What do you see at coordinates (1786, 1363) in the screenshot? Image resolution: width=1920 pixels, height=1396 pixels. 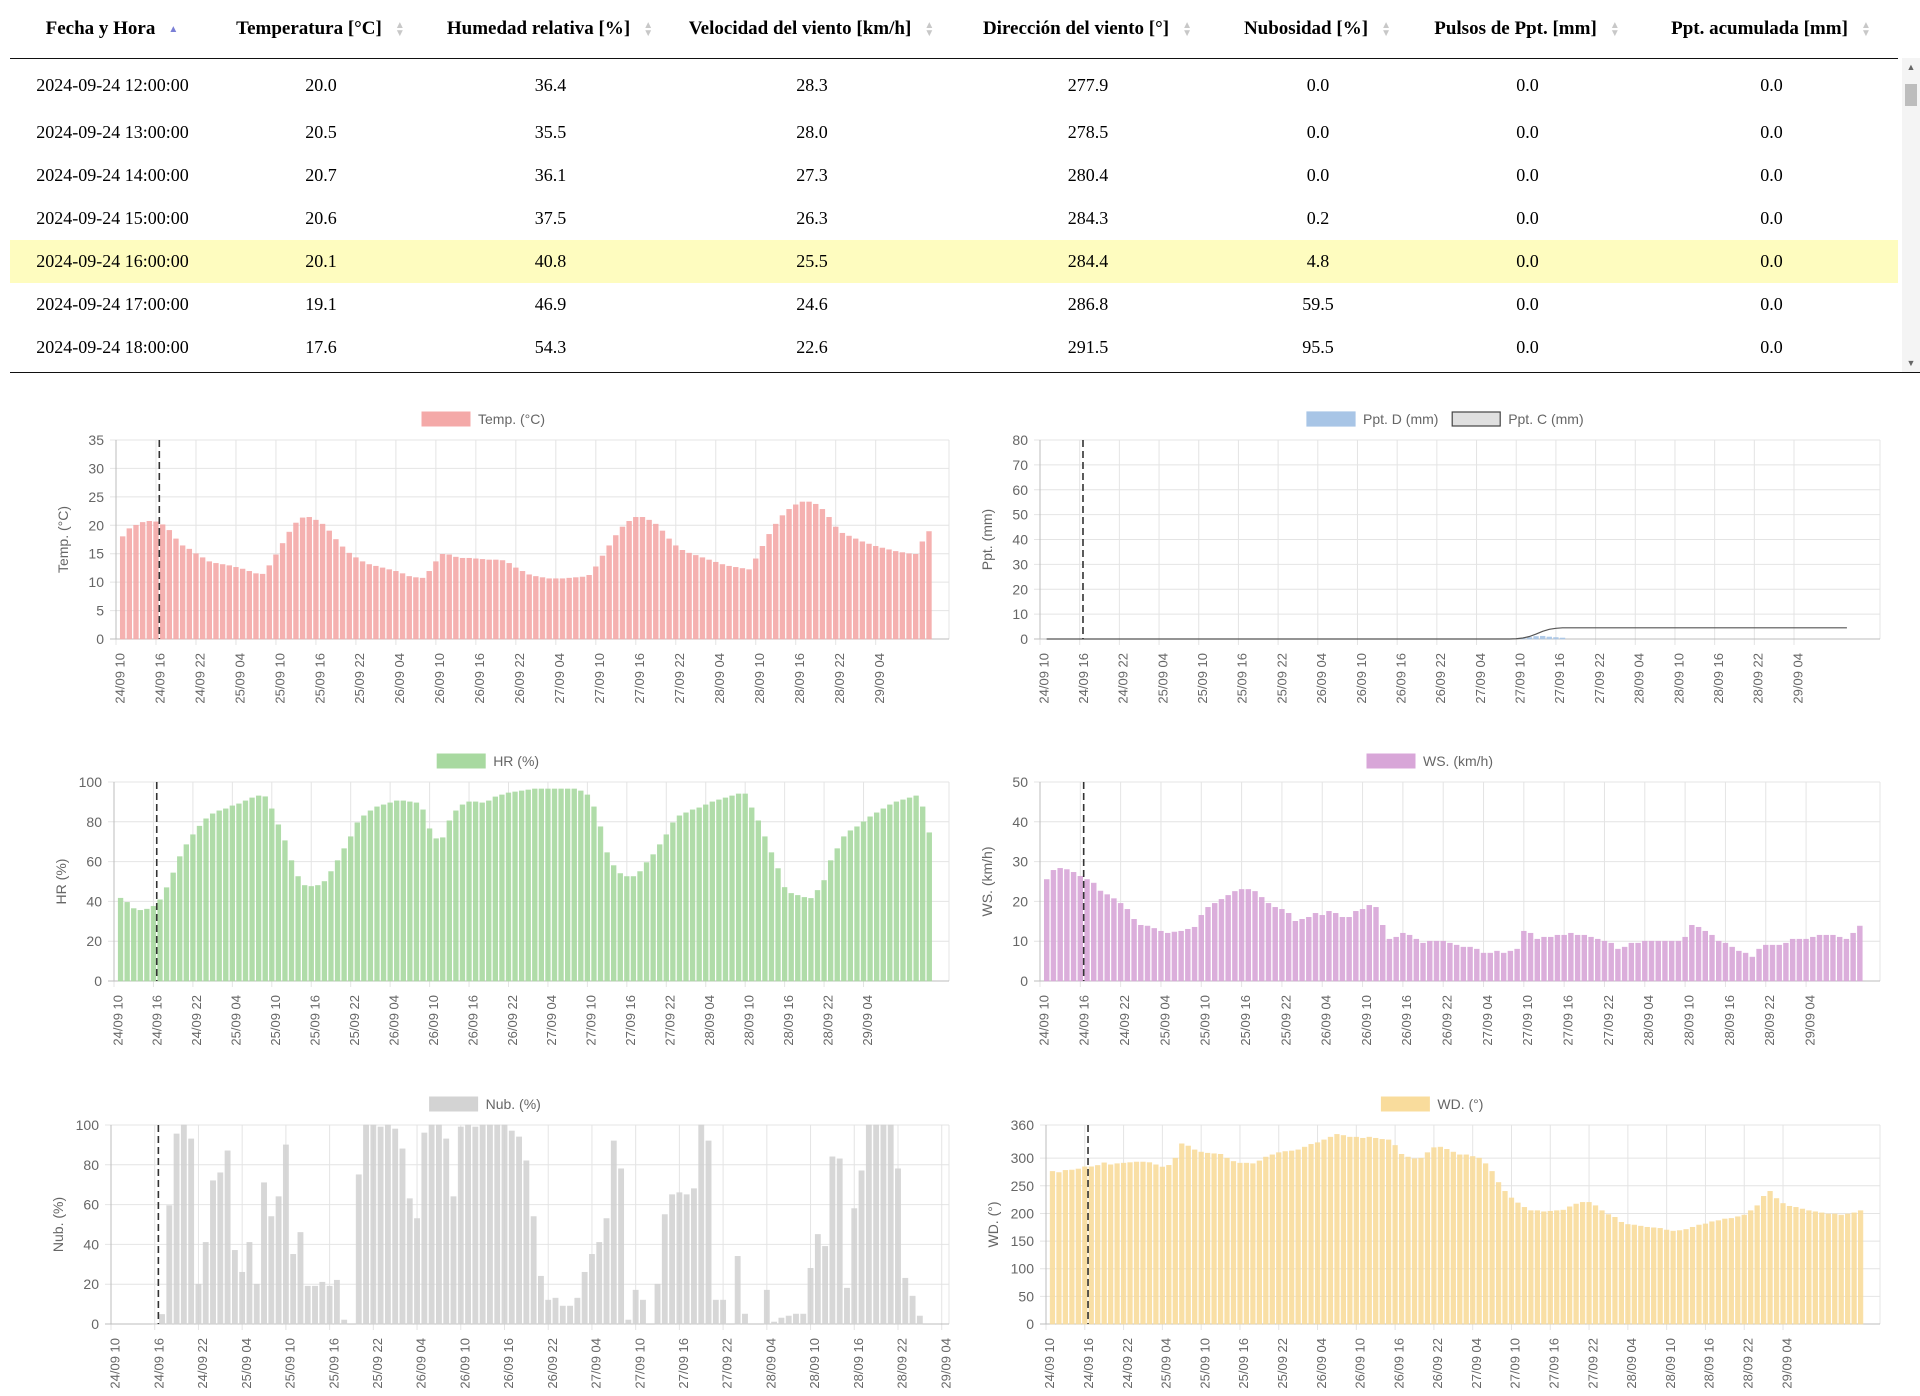 I see `x-tick-label: 29/09 04` at bounding box center [1786, 1363].